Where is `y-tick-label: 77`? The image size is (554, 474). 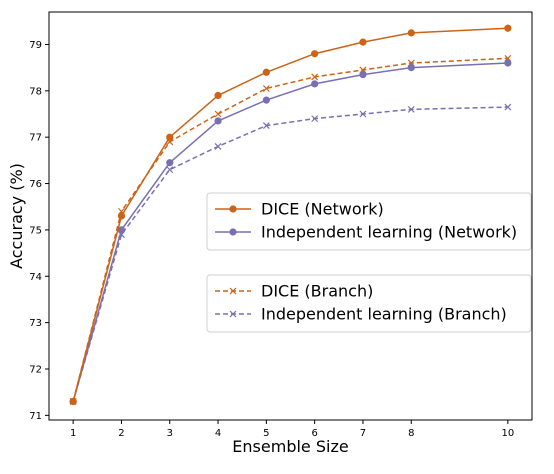
y-tick-label: 77 is located at coordinates (35, 138).